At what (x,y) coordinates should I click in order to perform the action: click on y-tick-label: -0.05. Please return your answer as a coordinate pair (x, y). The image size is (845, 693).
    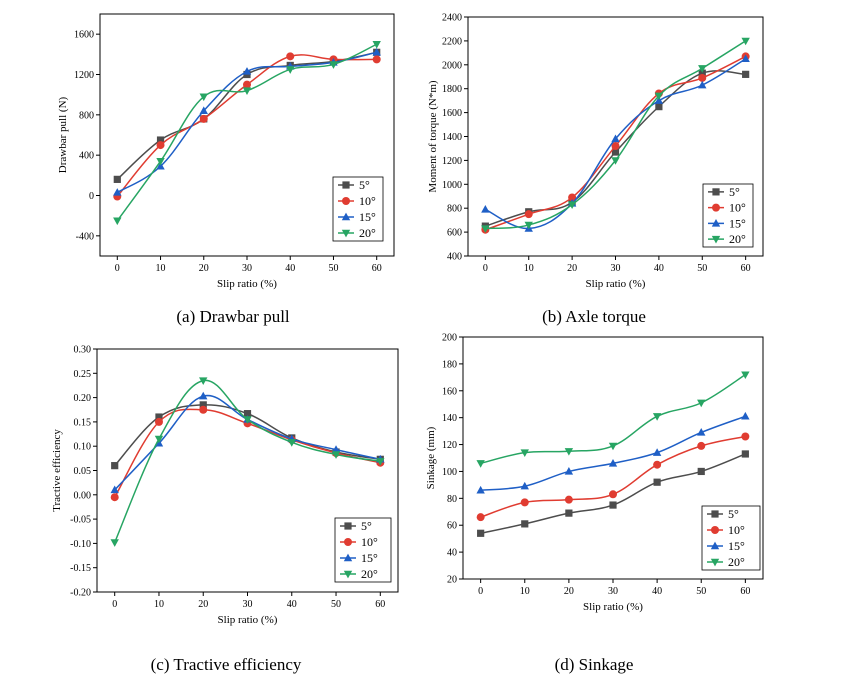
    Looking at the image, I should click on (80, 520).